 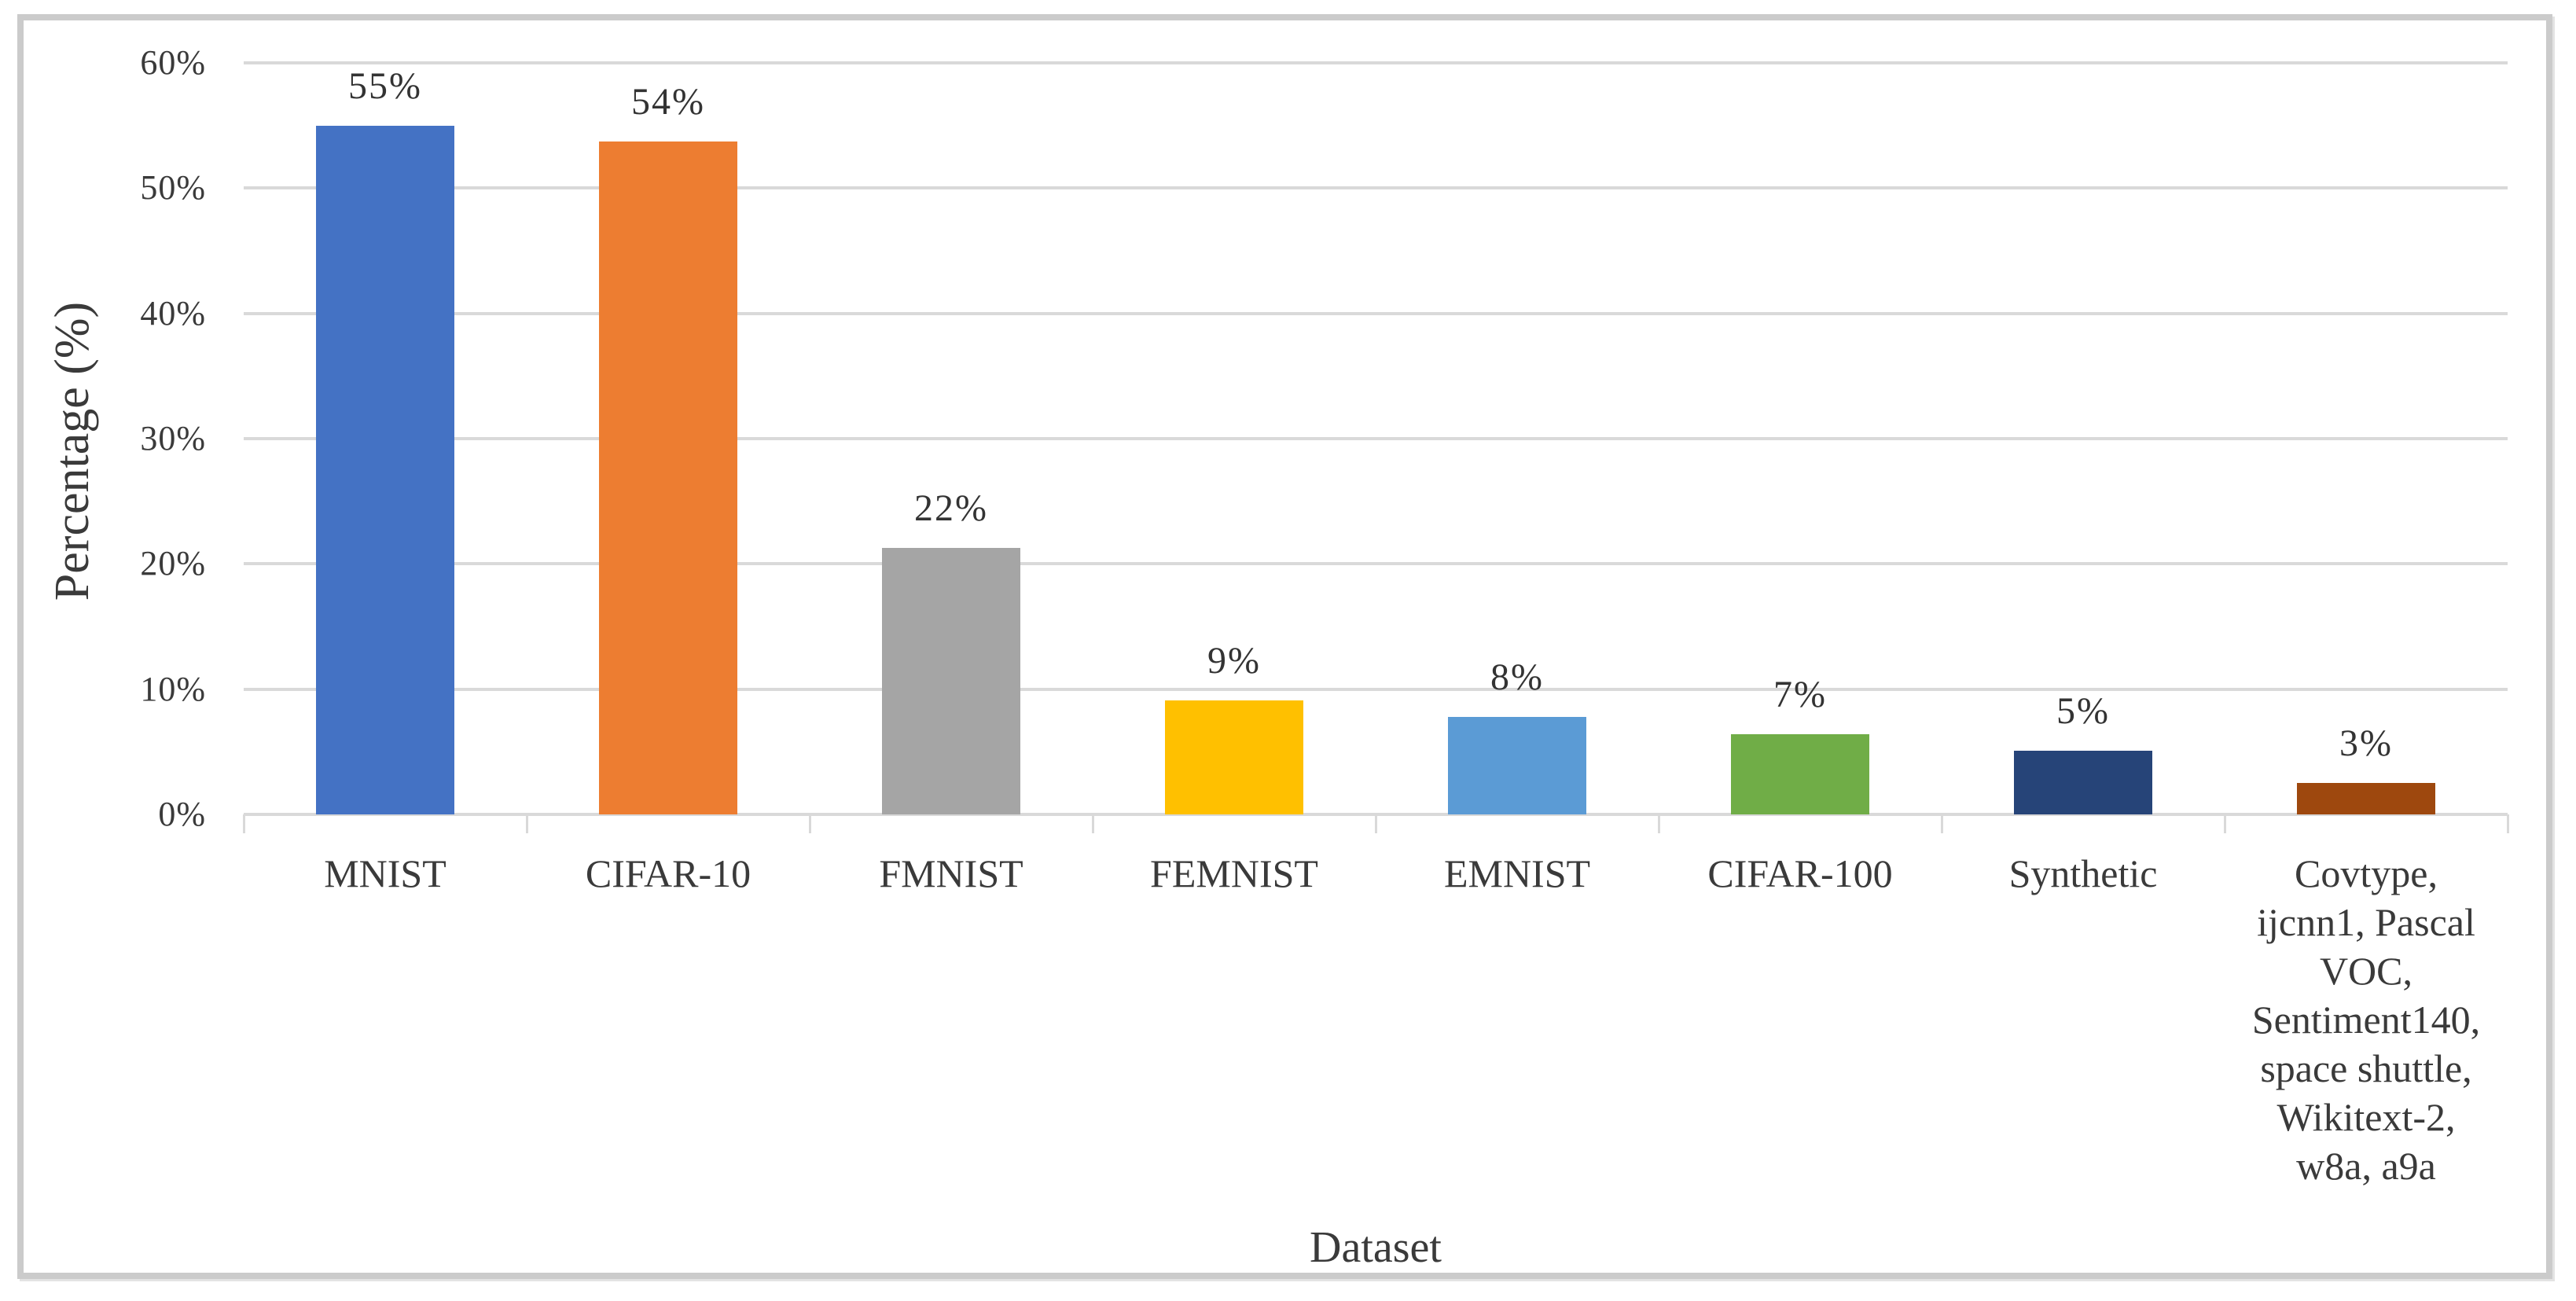 What do you see at coordinates (2083, 782) in the screenshot?
I see `bar-synthetic` at bounding box center [2083, 782].